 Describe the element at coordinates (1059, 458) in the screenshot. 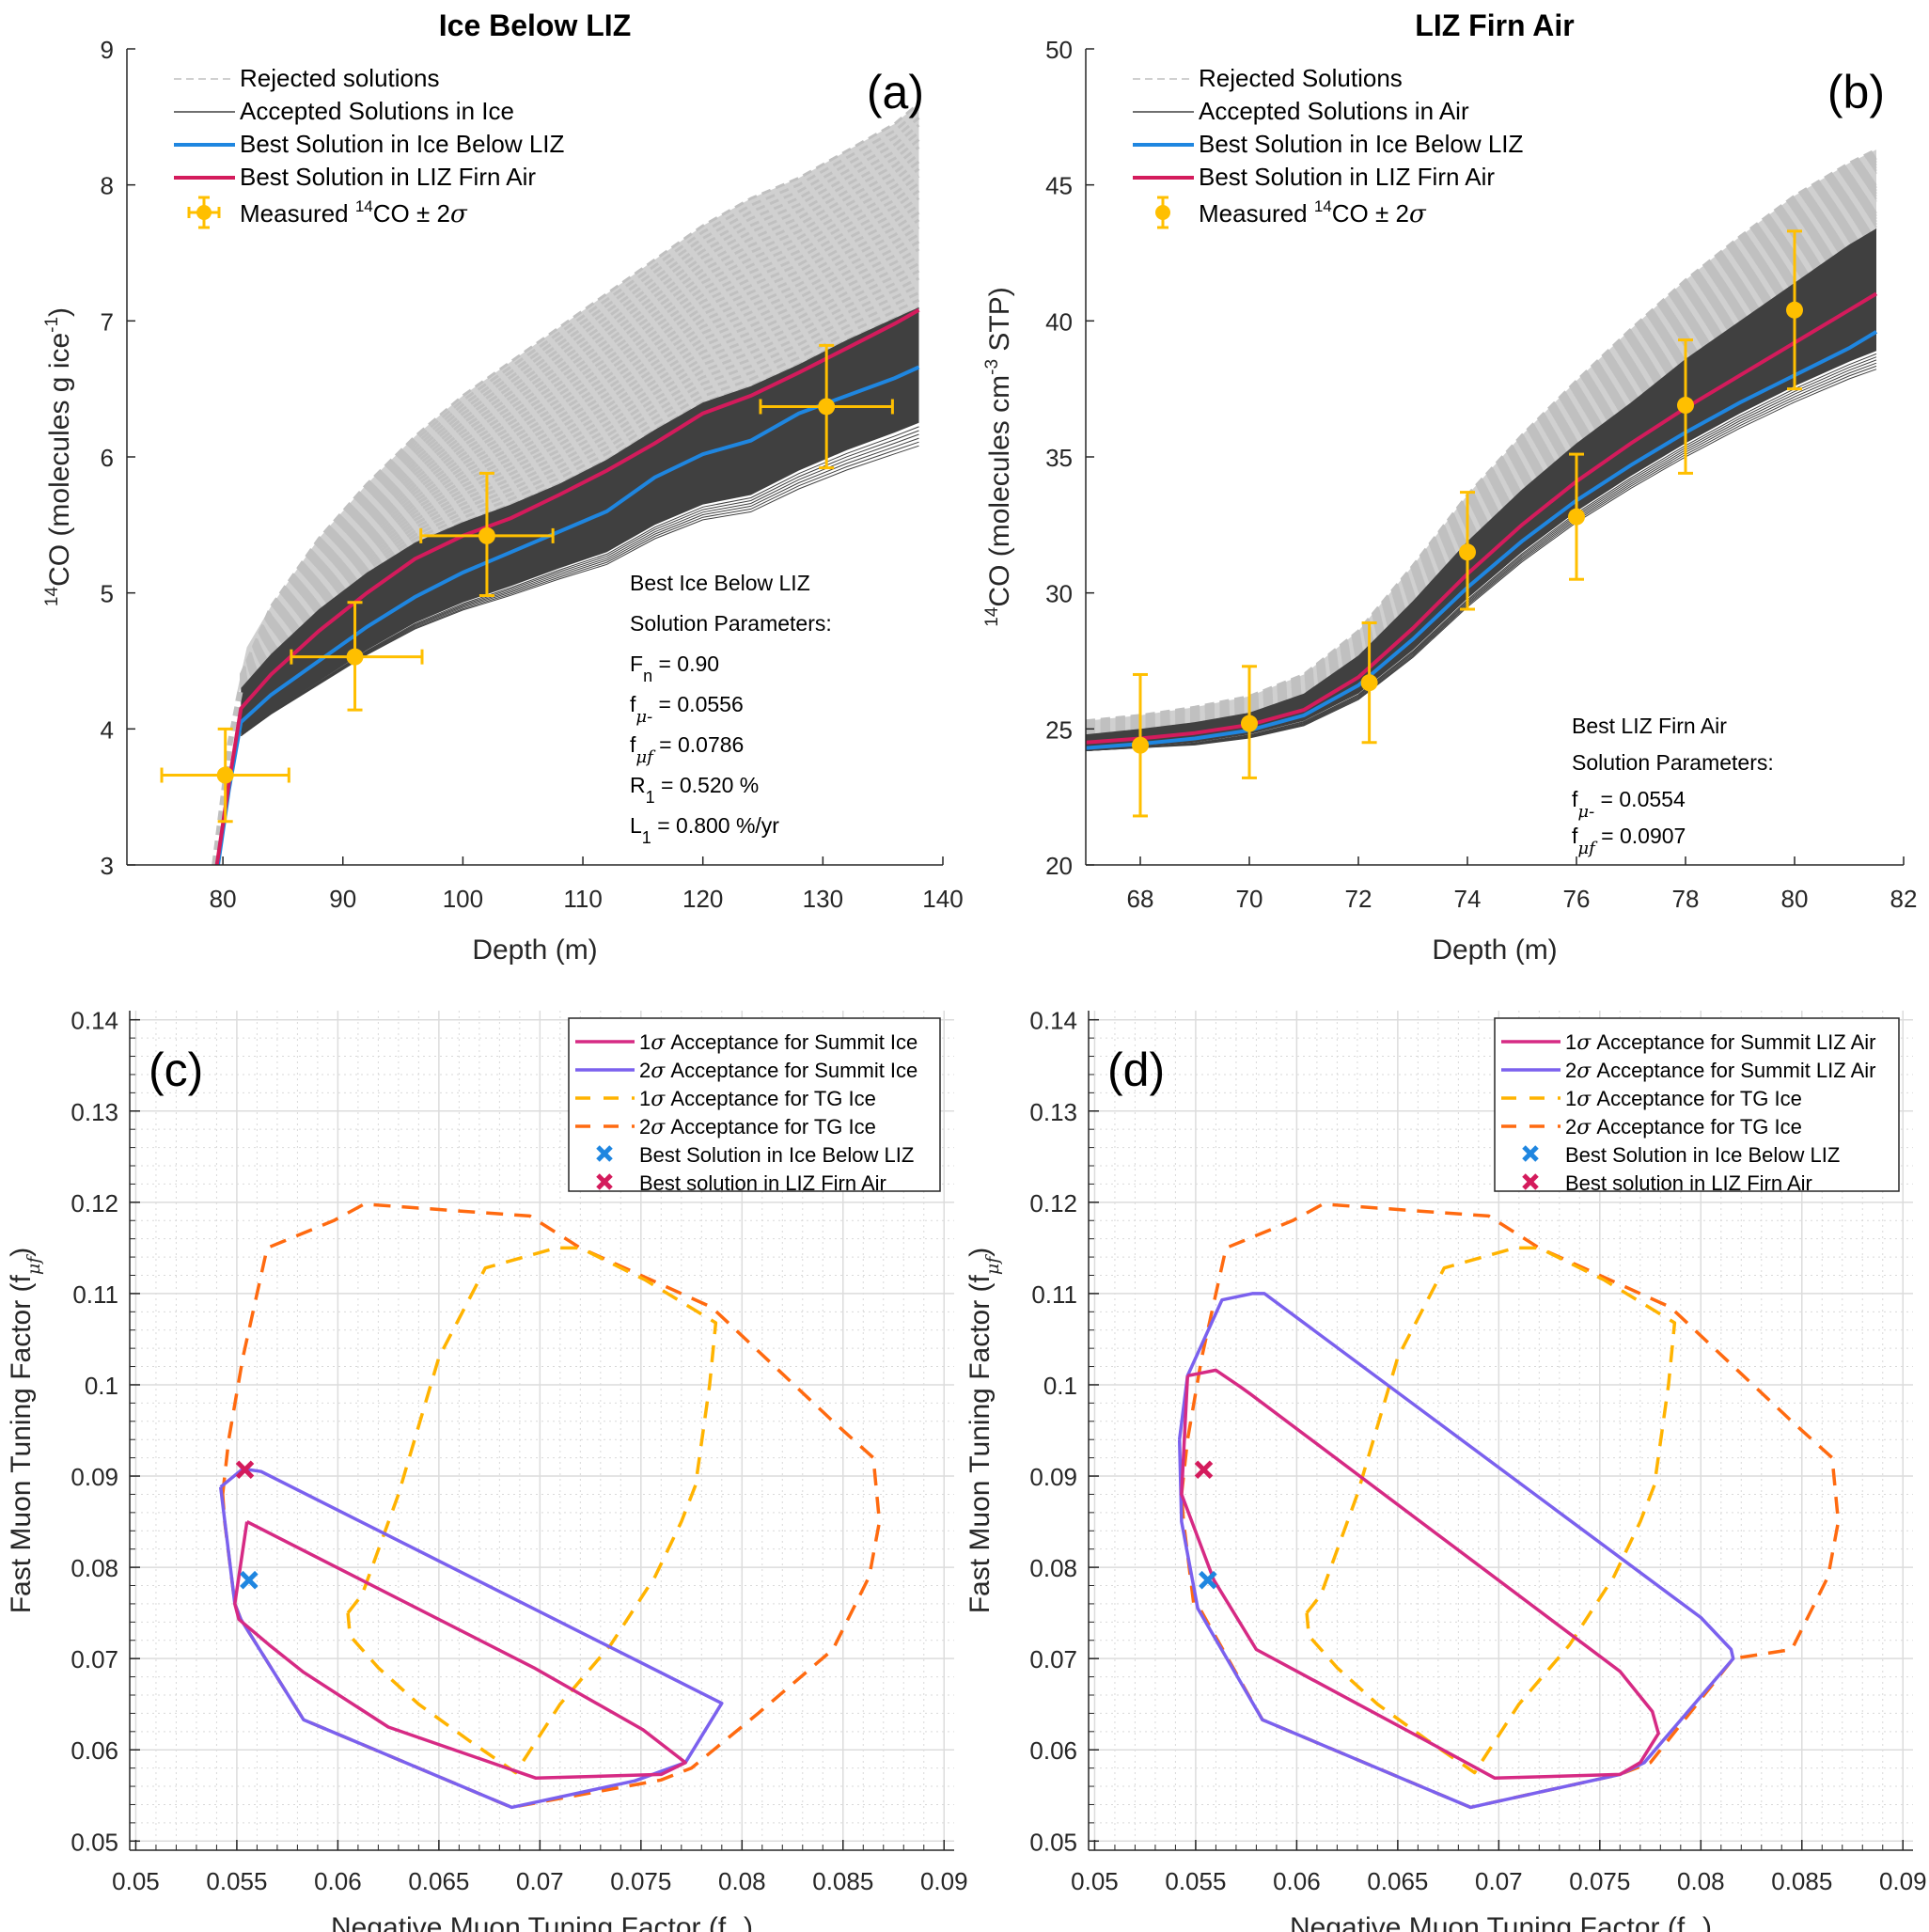

I see `y-tick-label: 35` at that location.